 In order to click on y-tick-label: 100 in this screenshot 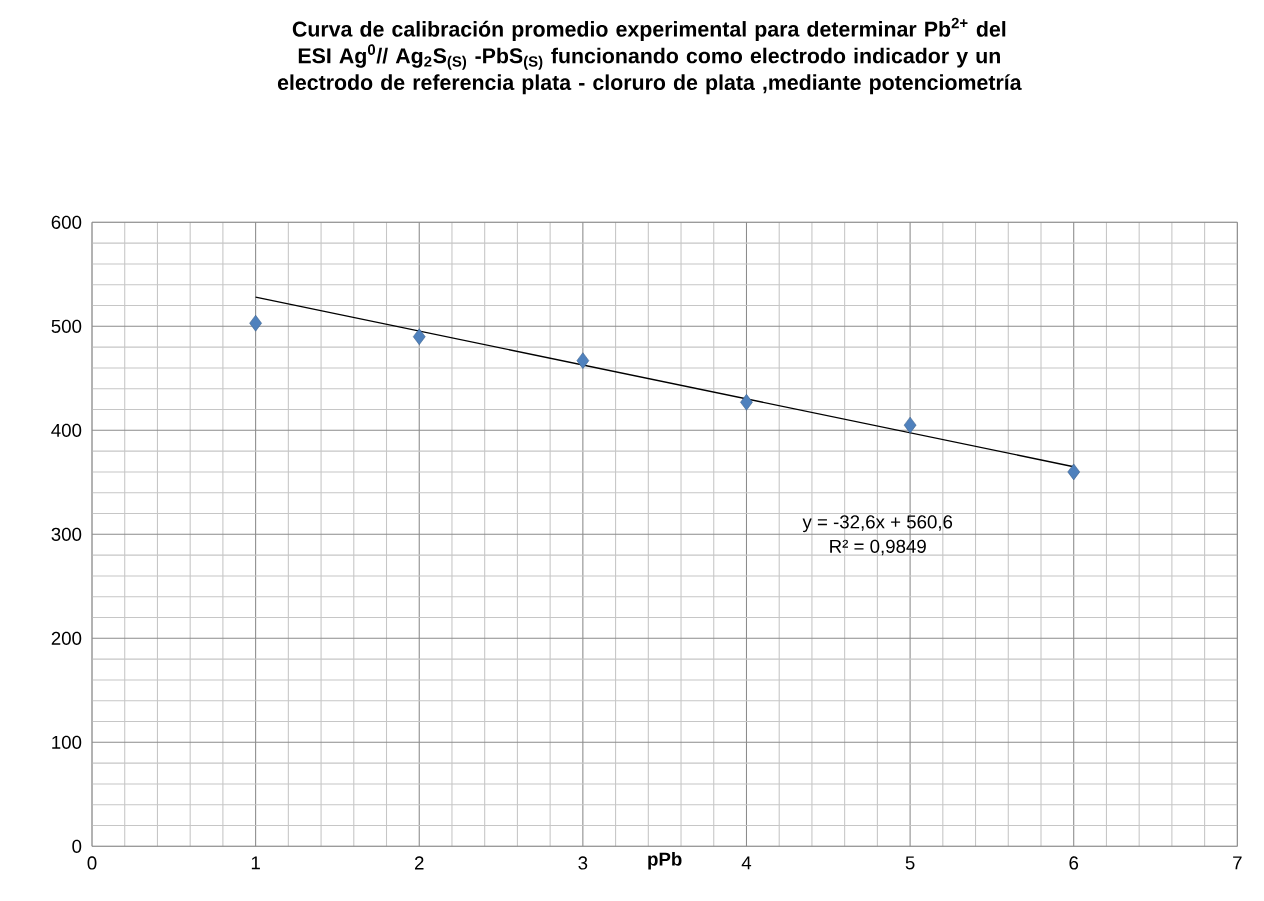, I will do `click(67, 742)`.